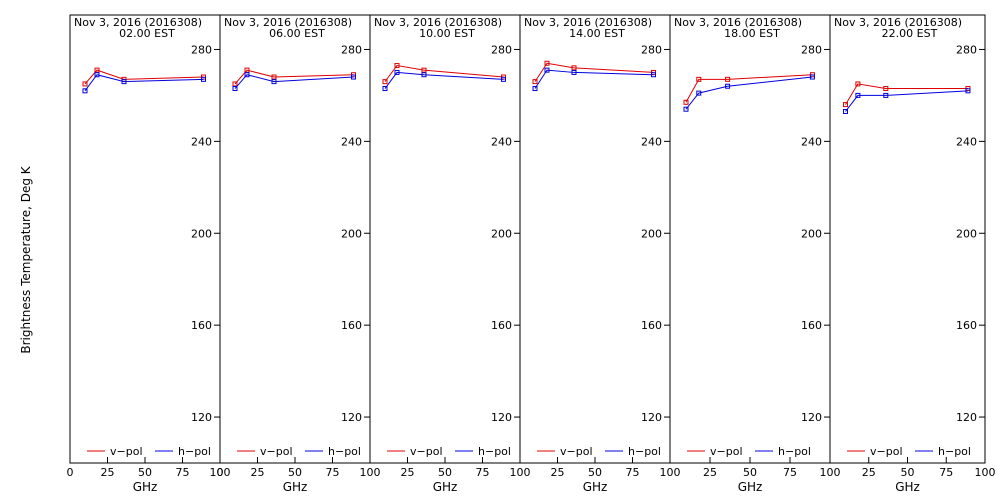  I want to click on panel-time-title: 06.00 EST, so click(297, 33).